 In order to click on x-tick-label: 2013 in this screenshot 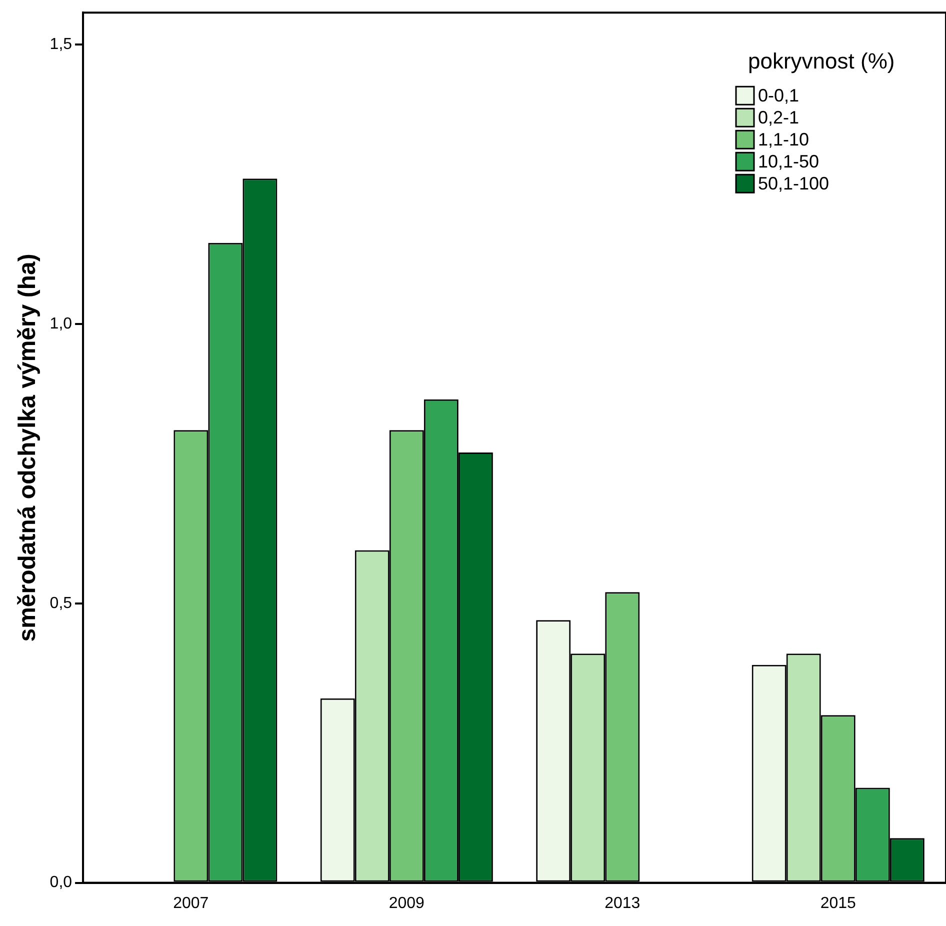, I will do `click(622, 903)`.